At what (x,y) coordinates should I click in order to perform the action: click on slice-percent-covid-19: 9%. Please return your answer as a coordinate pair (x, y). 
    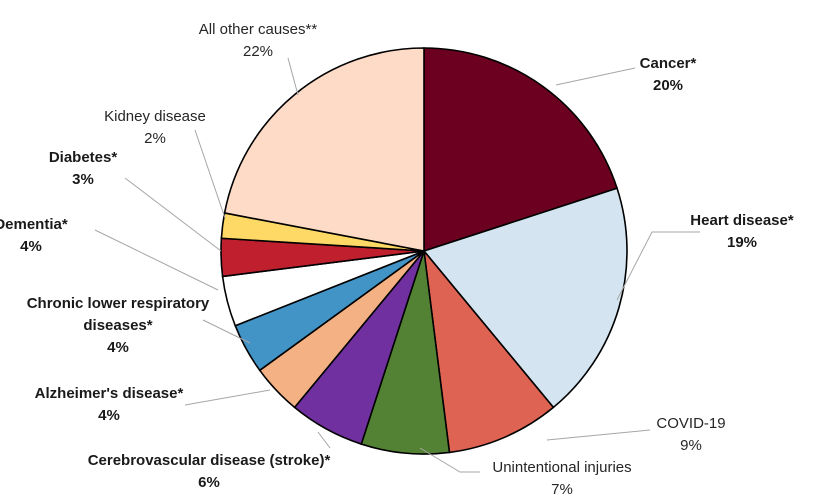
    Looking at the image, I should click on (691, 445).